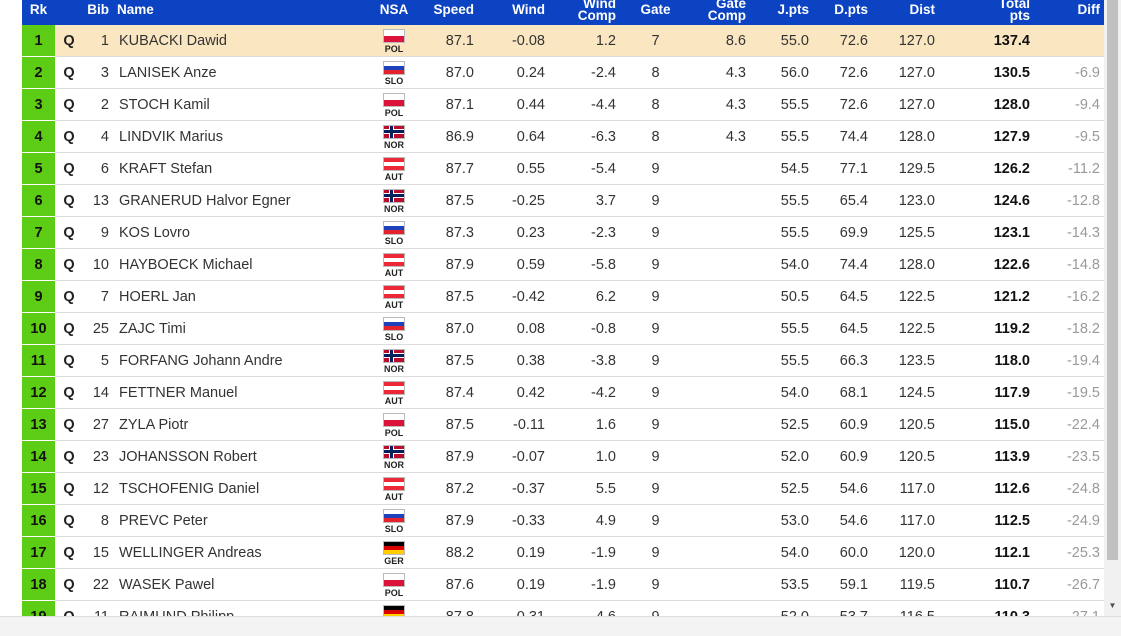 This screenshot has height=636, width=1121. Describe the element at coordinates (241, 520) in the screenshot. I see `name-cell: PREVC Peter` at that location.